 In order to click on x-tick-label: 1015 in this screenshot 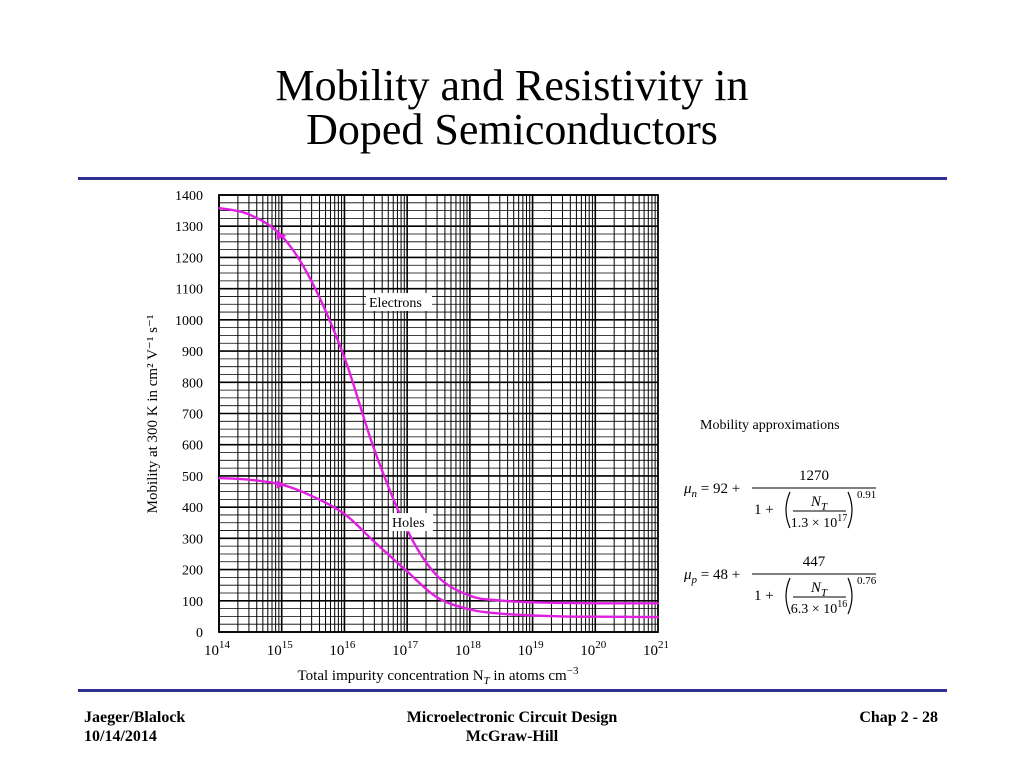, I will do `click(280, 649)`.